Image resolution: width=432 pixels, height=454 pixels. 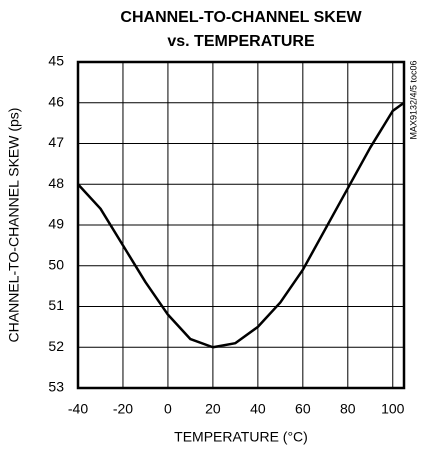 What do you see at coordinates (258, 409) in the screenshot?
I see `x-tick-label: 40` at bounding box center [258, 409].